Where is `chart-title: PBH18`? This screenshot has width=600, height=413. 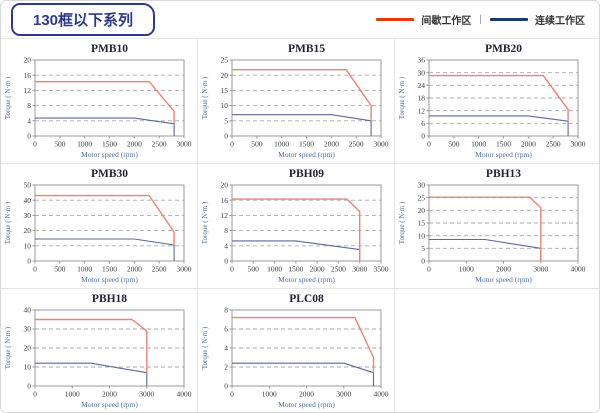 chart-title: PBH18 is located at coordinates (109, 299).